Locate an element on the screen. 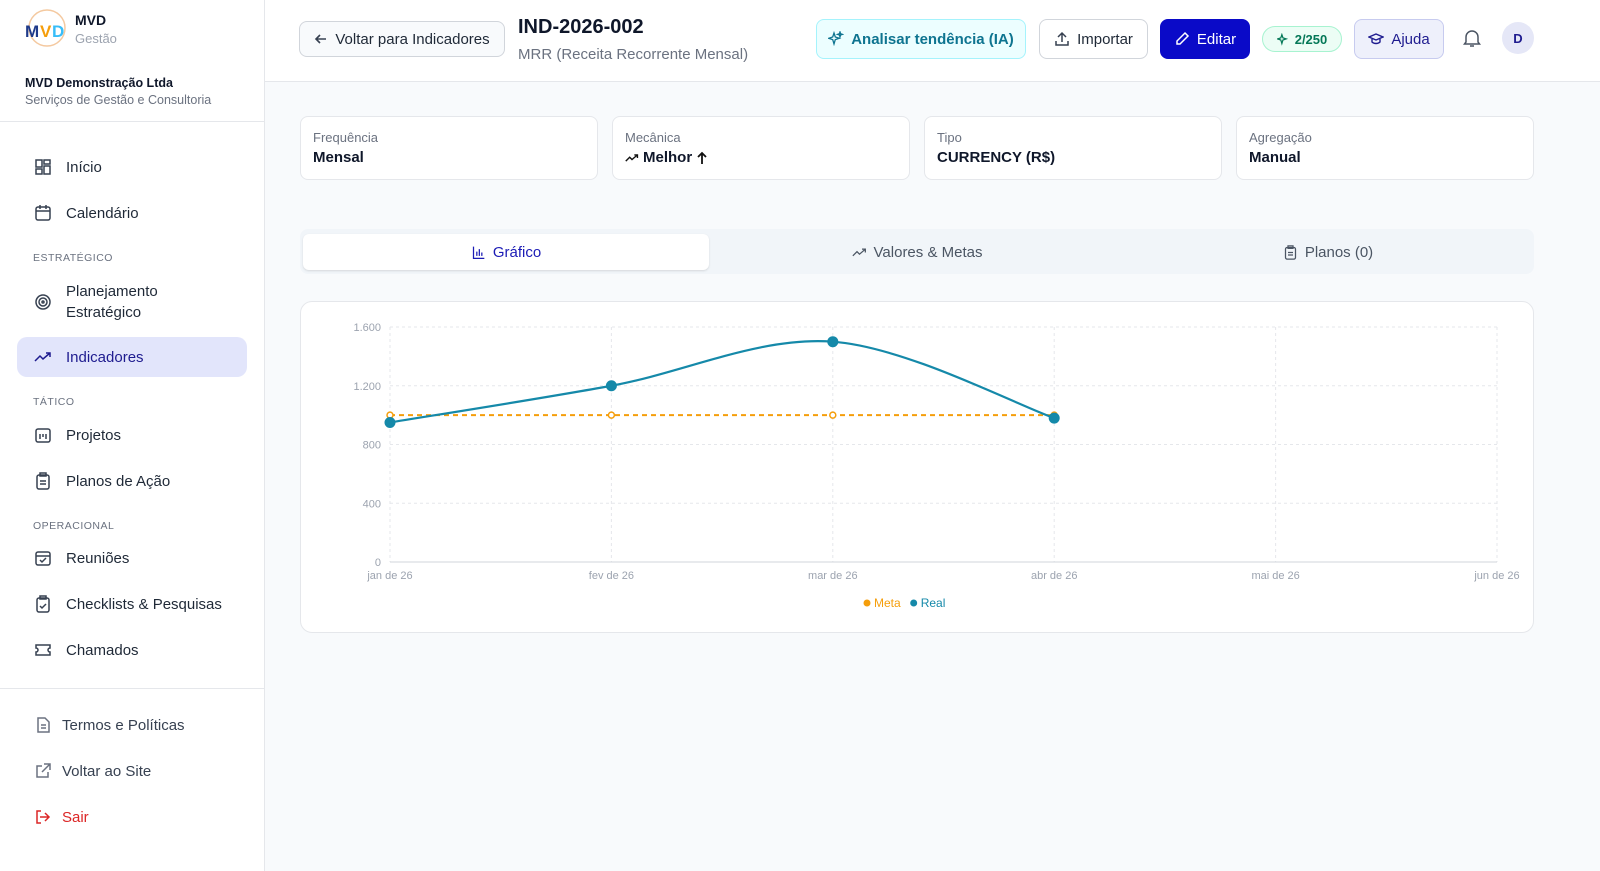  tab-label: Valores & Metas is located at coordinates (928, 252).